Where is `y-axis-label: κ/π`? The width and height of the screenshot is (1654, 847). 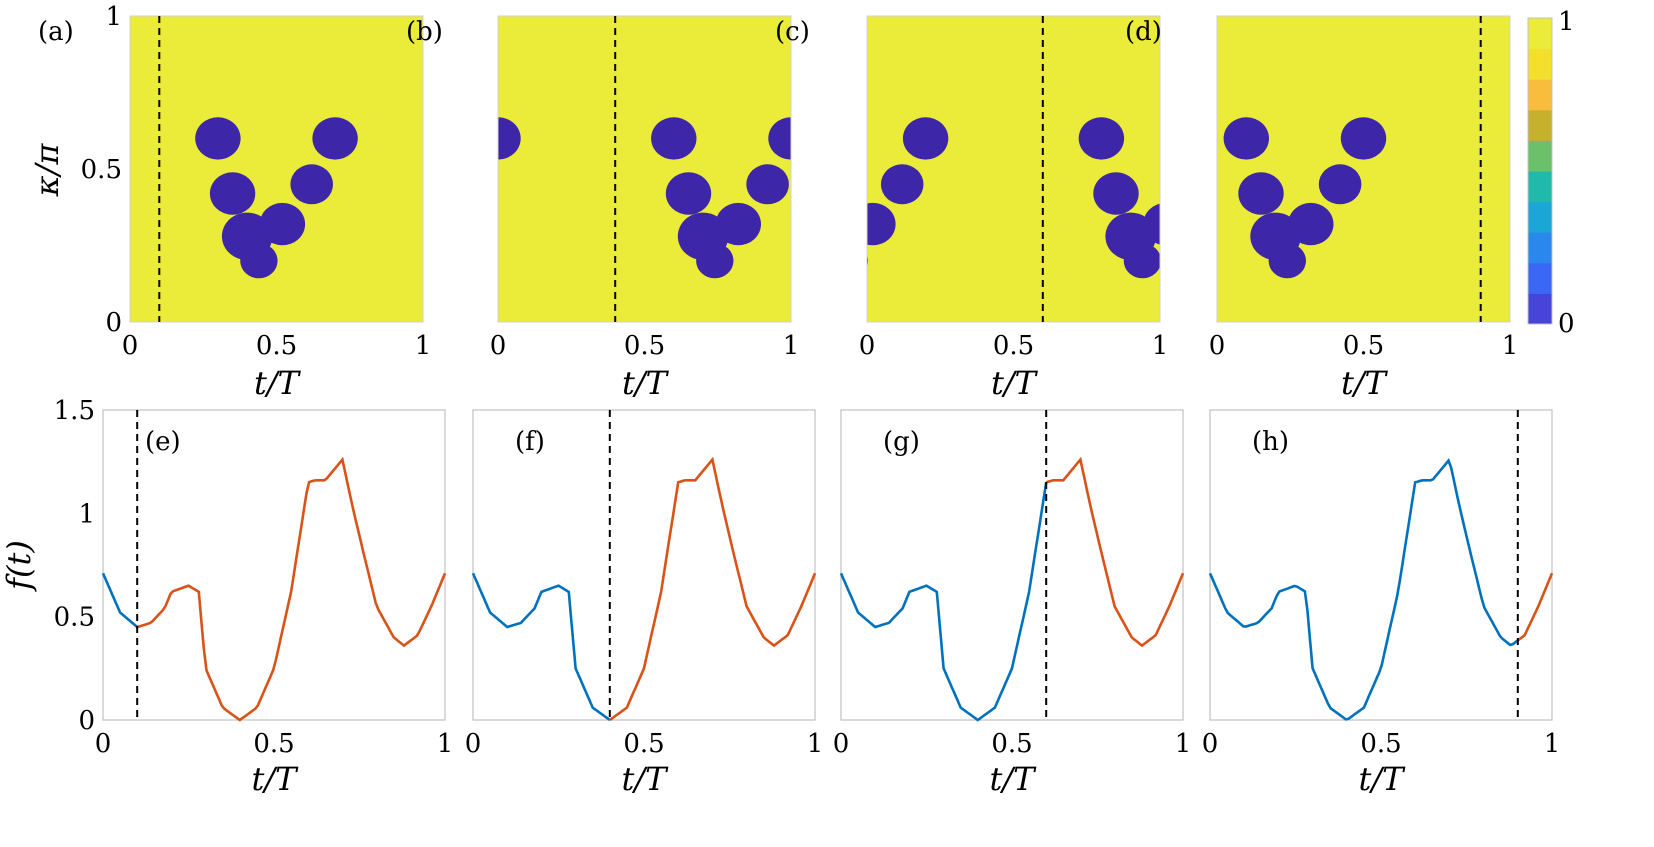 y-axis-label: κ/π is located at coordinates (47, 170).